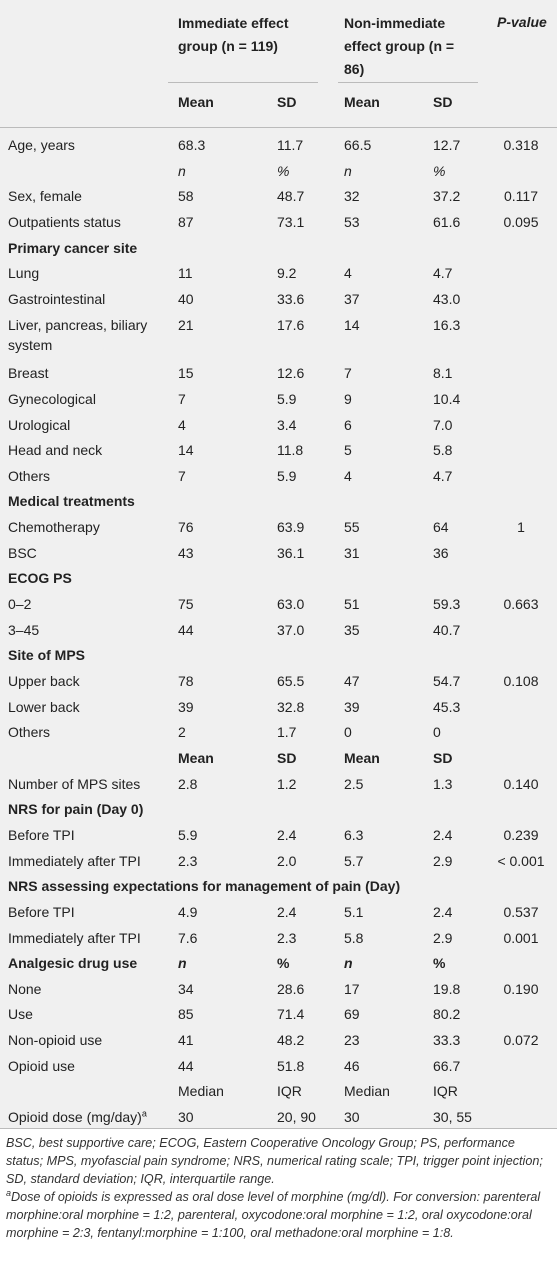 The image size is (557, 1287). I want to click on cell: 68.3, so click(192, 145).